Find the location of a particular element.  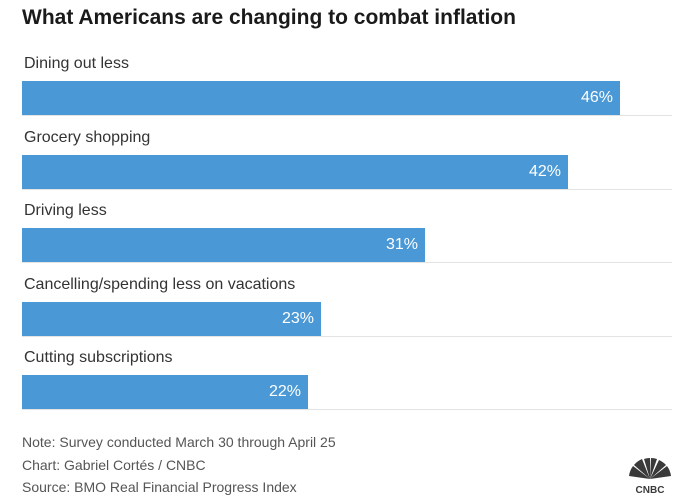

peacock-icon is located at coordinates (650, 468).